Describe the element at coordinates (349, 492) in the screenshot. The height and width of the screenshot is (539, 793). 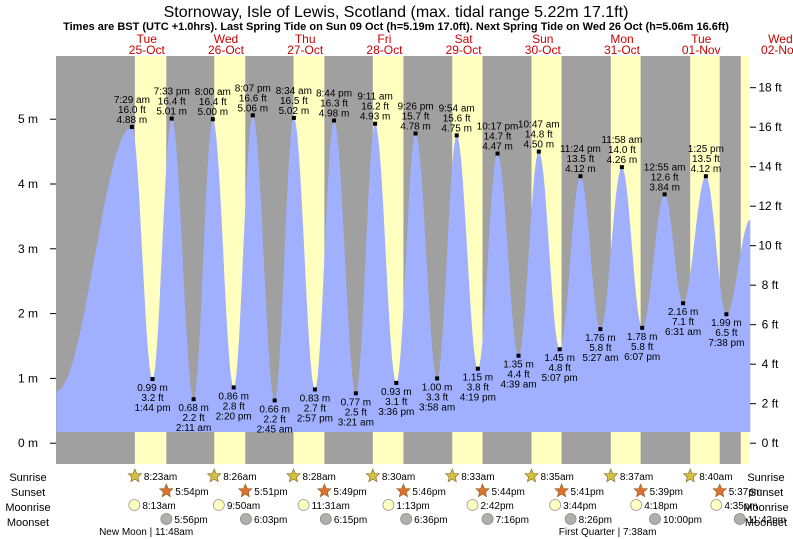
I see `sunset-time: 5:49pm` at that location.